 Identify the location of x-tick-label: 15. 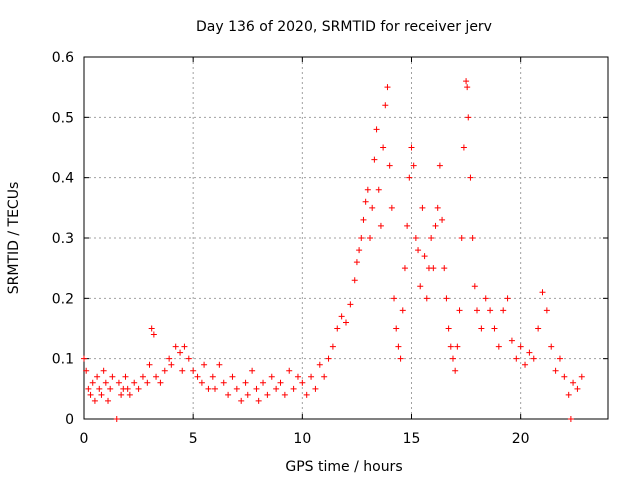
(412, 439).